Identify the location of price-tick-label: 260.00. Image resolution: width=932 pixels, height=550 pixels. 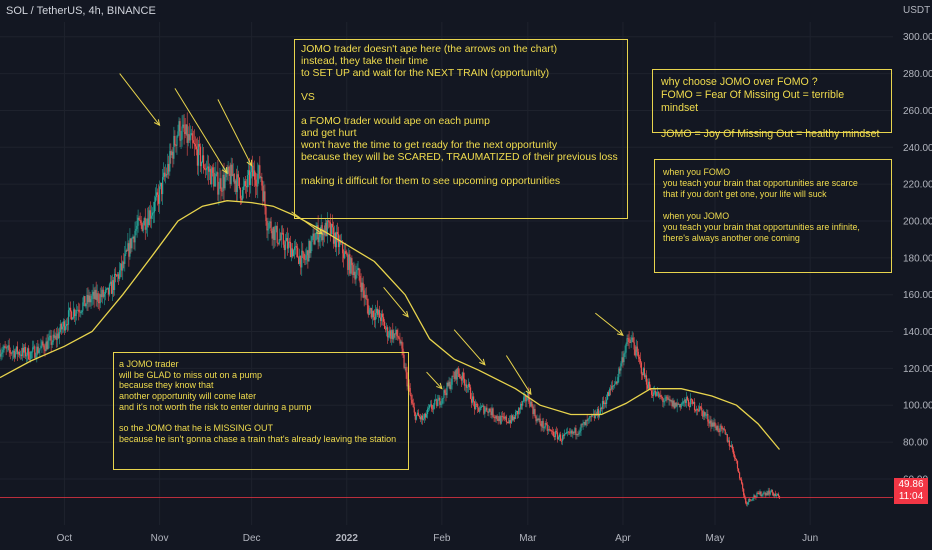
(917, 111).